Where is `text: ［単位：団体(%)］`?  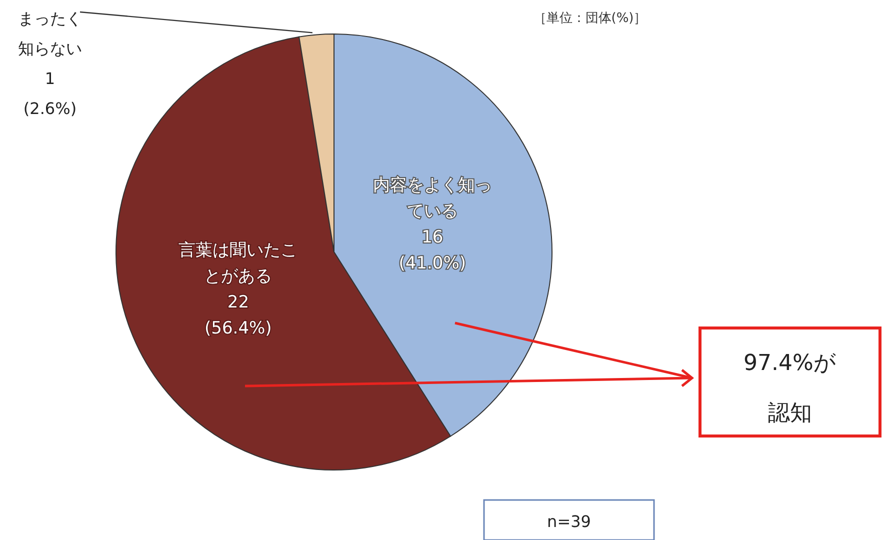
text: ［単位：団体(%)］ is located at coordinates (590, 18).